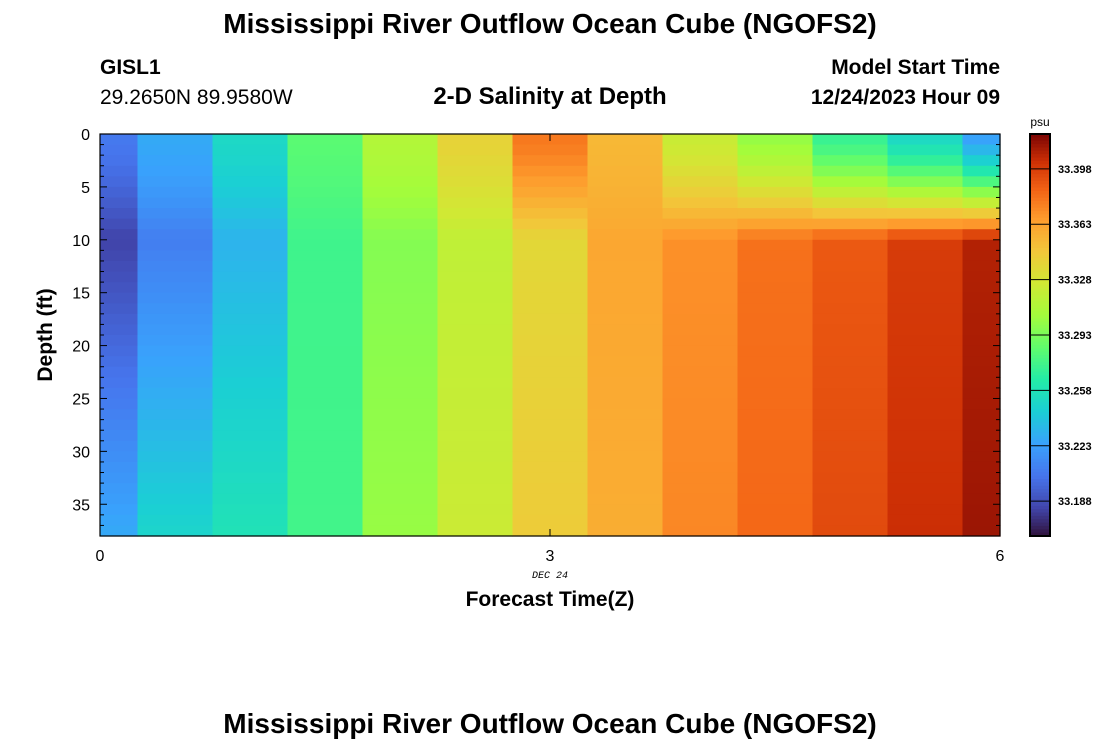 The image size is (1100, 750). Describe the element at coordinates (196, 97) in the screenshot. I see `station-coordinates: 29.2650N 89.9580W` at that location.